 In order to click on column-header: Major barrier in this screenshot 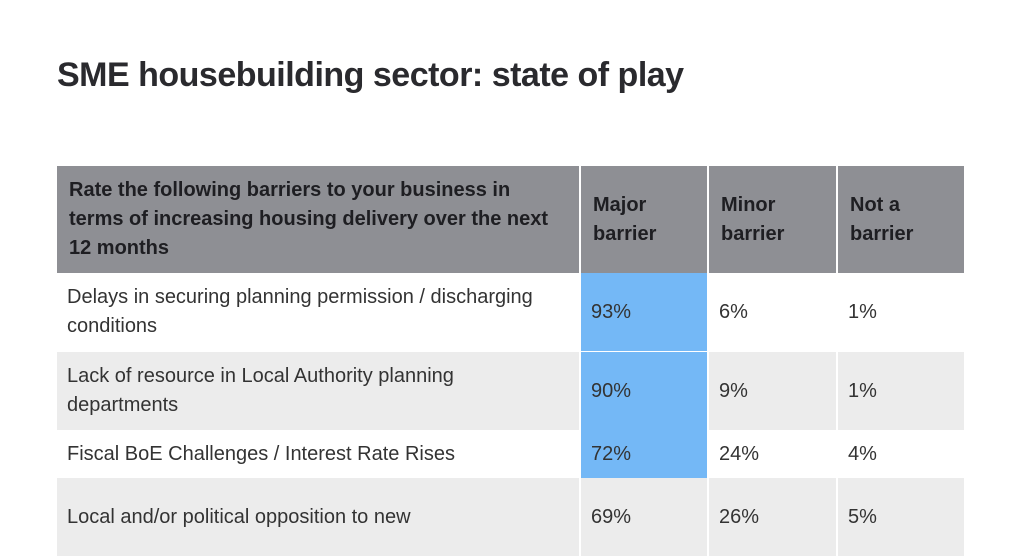, I will do `click(644, 219)`.